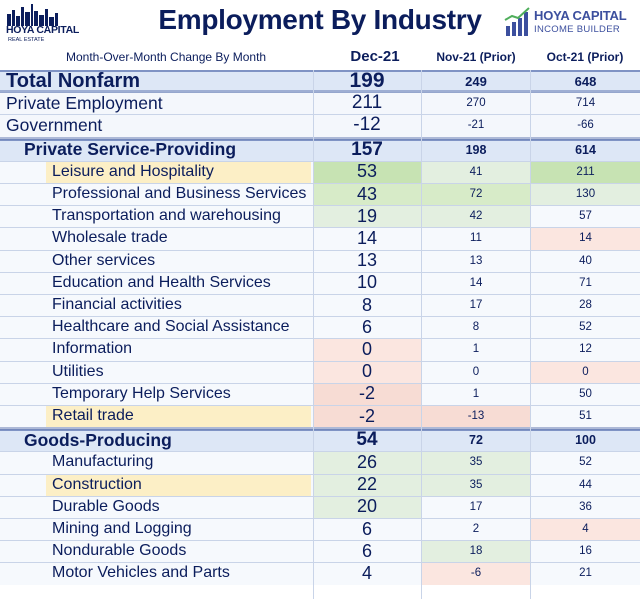 Image resolution: width=640 pixels, height=599 pixels. I want to click on table-row: Utilities 0 0 0, so click(320, 371).